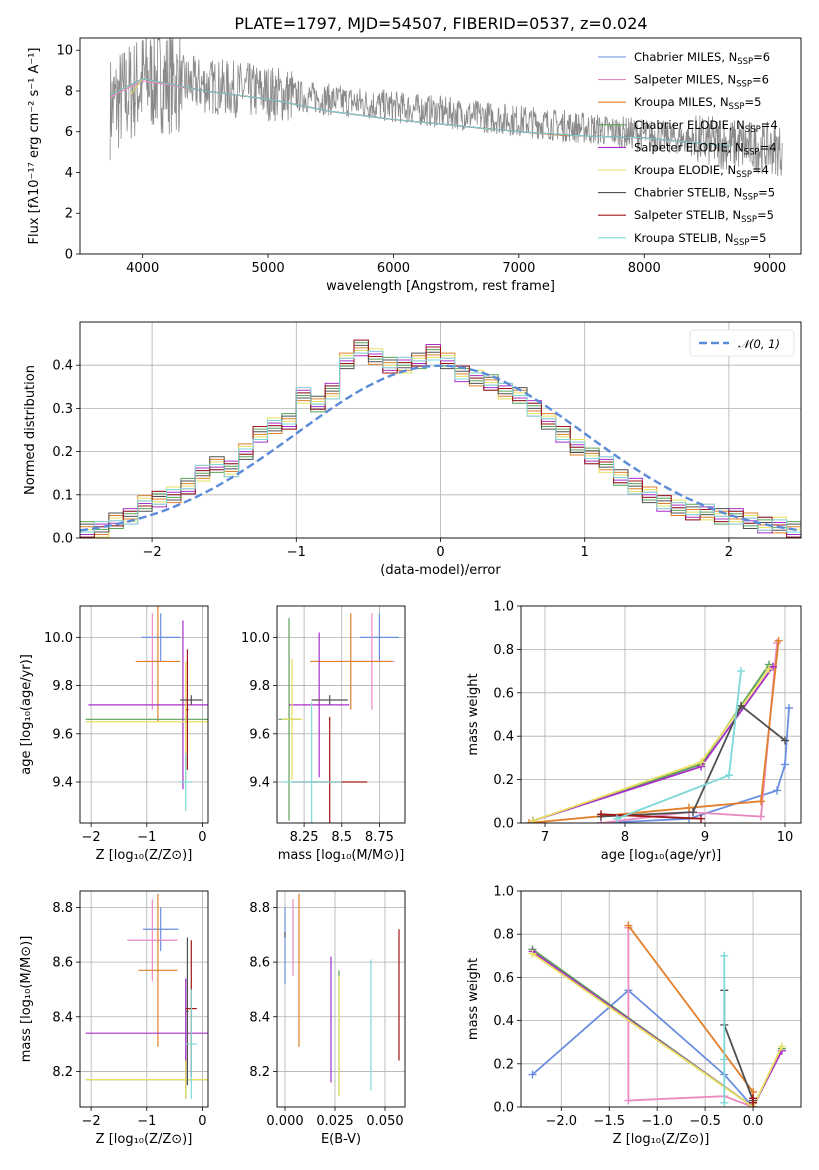  I want to click on weight-vs-Z-xtick-label: −2.0, so click(561, 1121).